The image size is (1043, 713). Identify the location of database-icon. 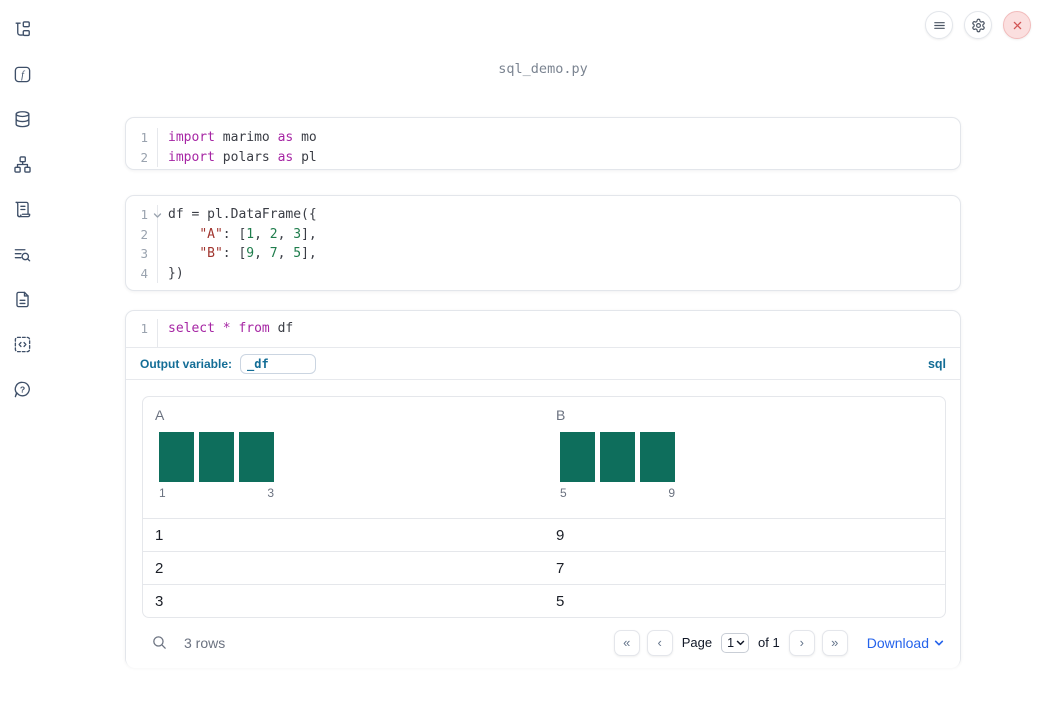
(22, 118).